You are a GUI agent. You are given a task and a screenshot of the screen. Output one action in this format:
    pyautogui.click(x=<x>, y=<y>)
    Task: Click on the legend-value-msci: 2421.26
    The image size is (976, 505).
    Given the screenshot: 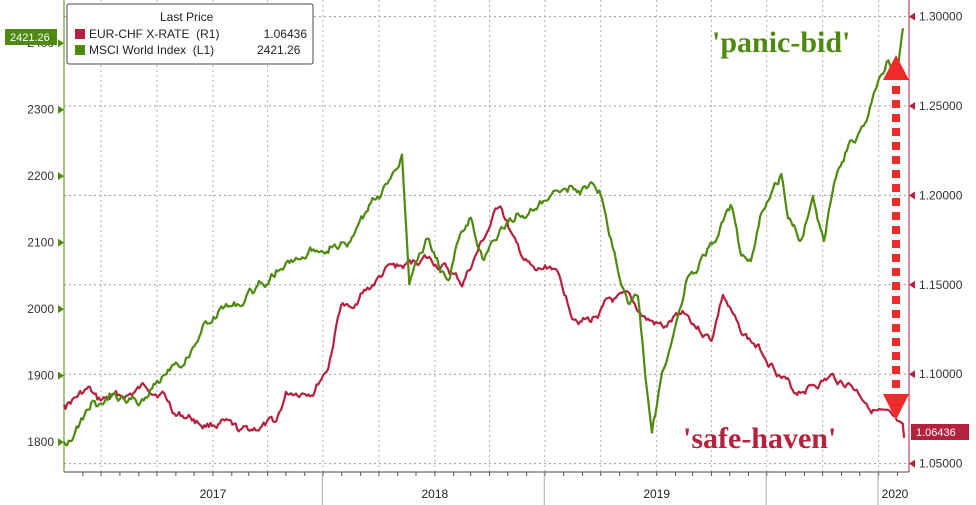 What is the action you would take?
    pyautogui.click(x=279, y=50)
    